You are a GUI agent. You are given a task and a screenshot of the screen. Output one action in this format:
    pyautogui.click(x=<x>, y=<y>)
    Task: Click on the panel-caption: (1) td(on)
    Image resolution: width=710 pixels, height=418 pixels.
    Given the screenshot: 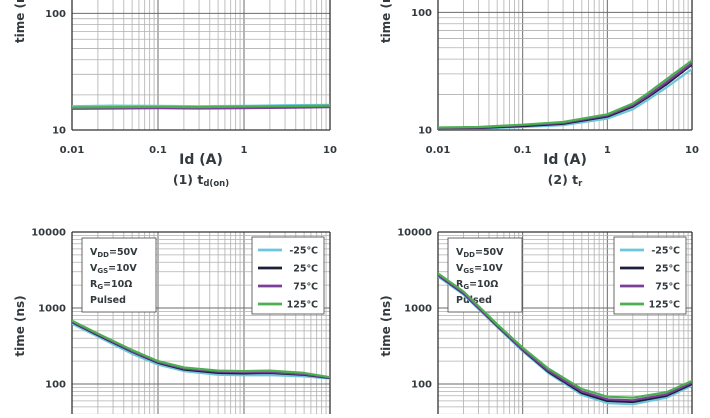 What is the action you would take?
    pyautogui.click(x=201, y=180)
    